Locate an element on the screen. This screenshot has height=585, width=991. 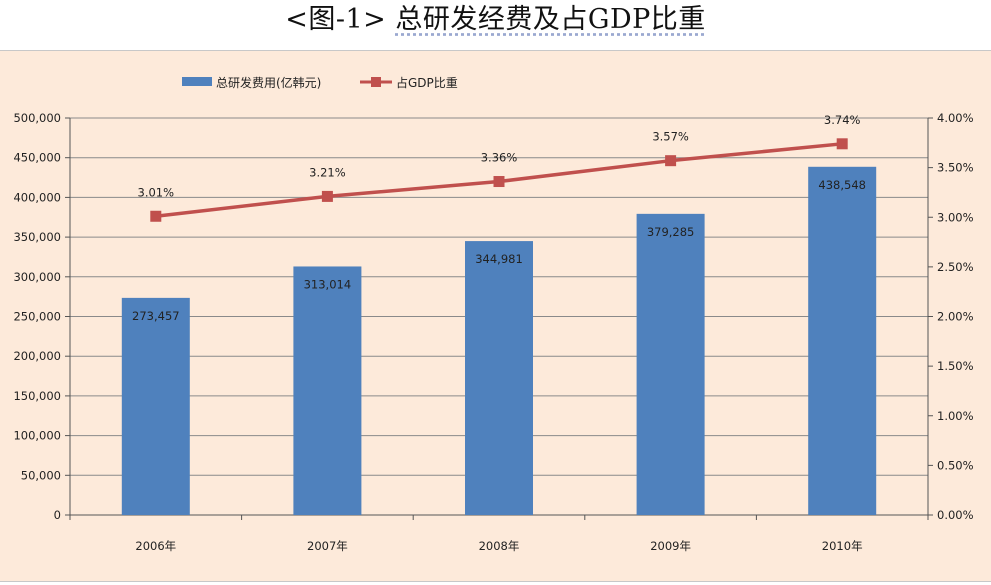
y-right-tick-label: 0.50% is located at coordinates (955, 465).